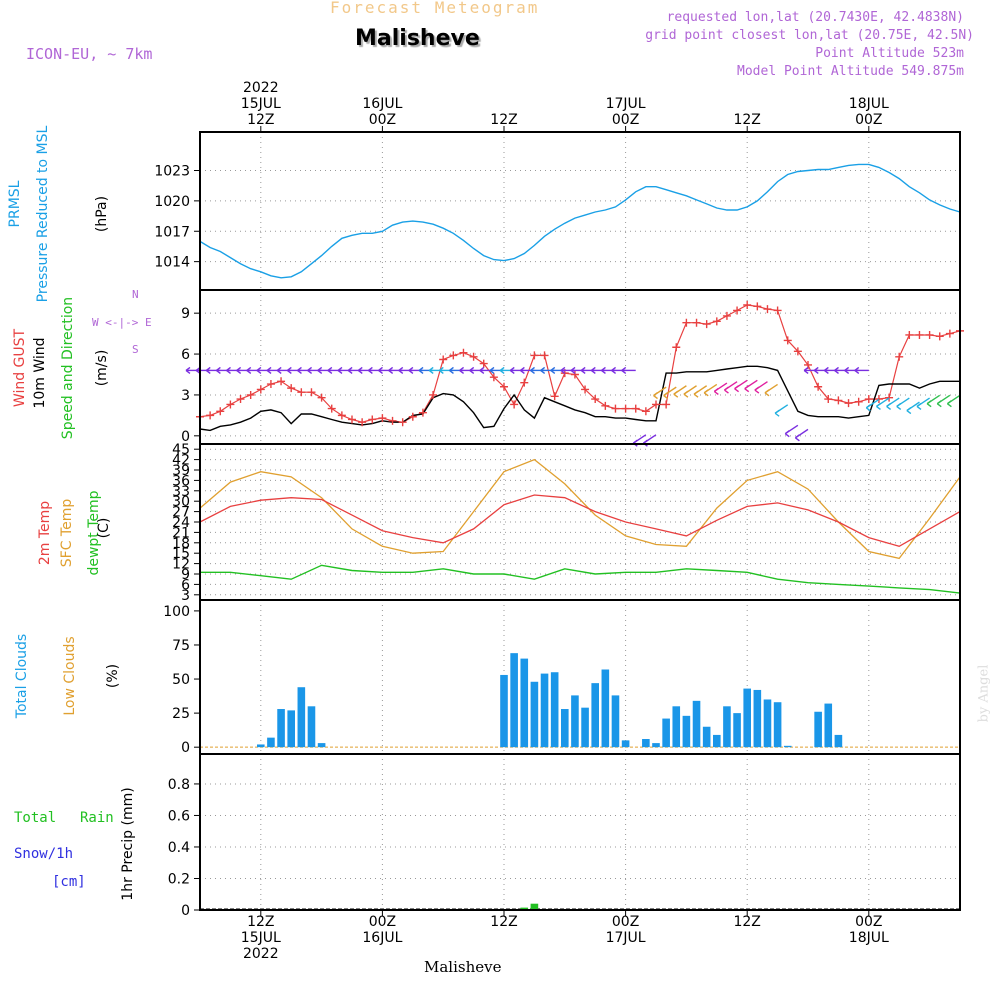 The width and height of the screenshot is (1000, 1000). Describe the element at coordinates (185, 396) in the screenshot. I see `y-tick-label: 3` at that location.